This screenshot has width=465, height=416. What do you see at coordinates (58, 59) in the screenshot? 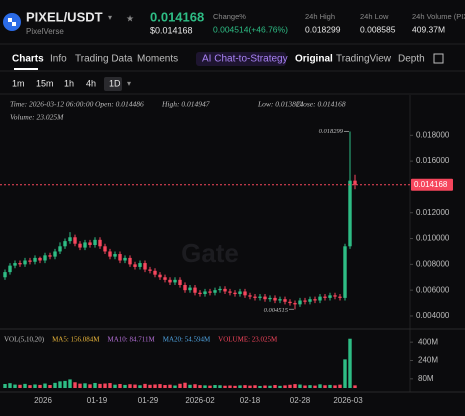
I see `tab: Info` at bounding box center [58, 59].